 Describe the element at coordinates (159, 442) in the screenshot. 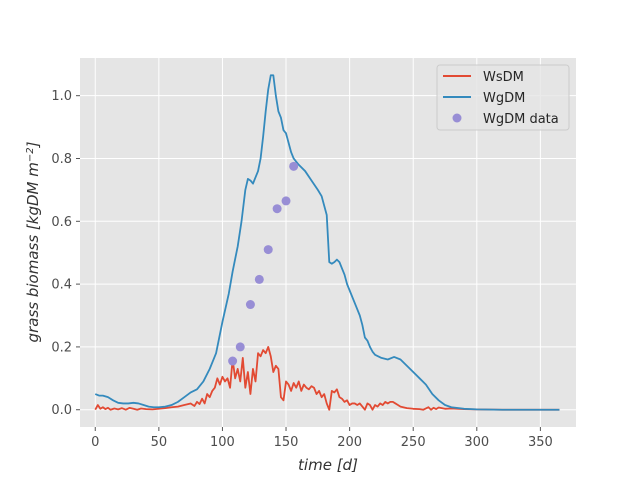

I see `x-tick-label: 50` at that location.